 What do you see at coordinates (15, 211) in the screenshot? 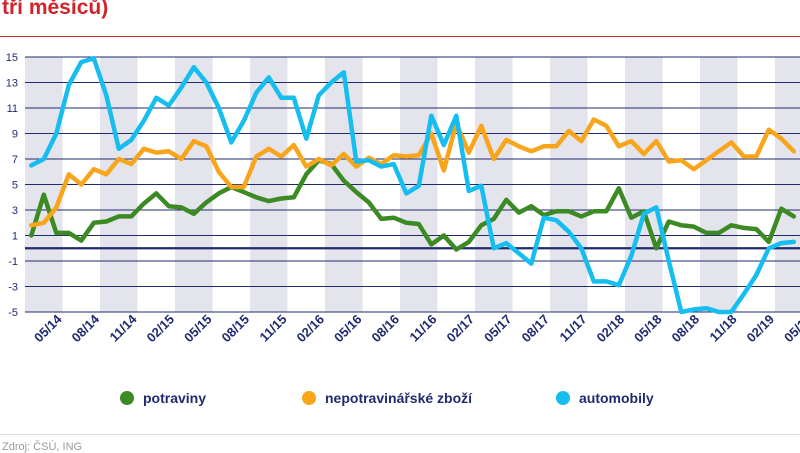
I see `y-tick-label: 3` at bounding box center [15, 211].